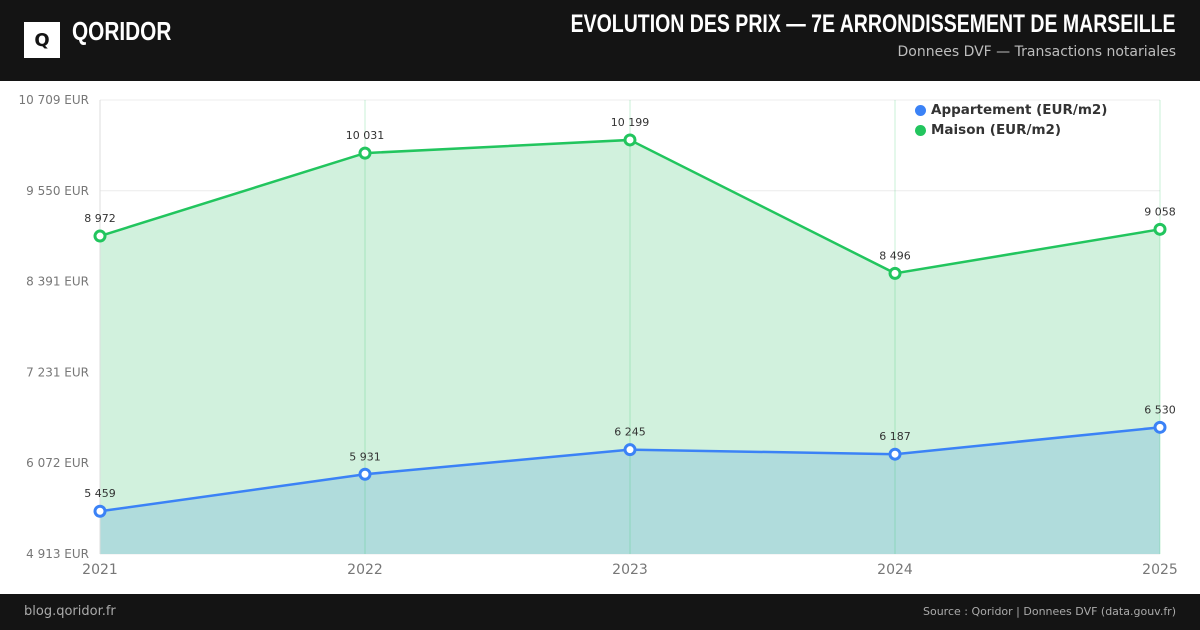 Image resolution: width=1200 pixels, height=630 pixels. I want to click on data-label: 6 187, so click(895, 436).